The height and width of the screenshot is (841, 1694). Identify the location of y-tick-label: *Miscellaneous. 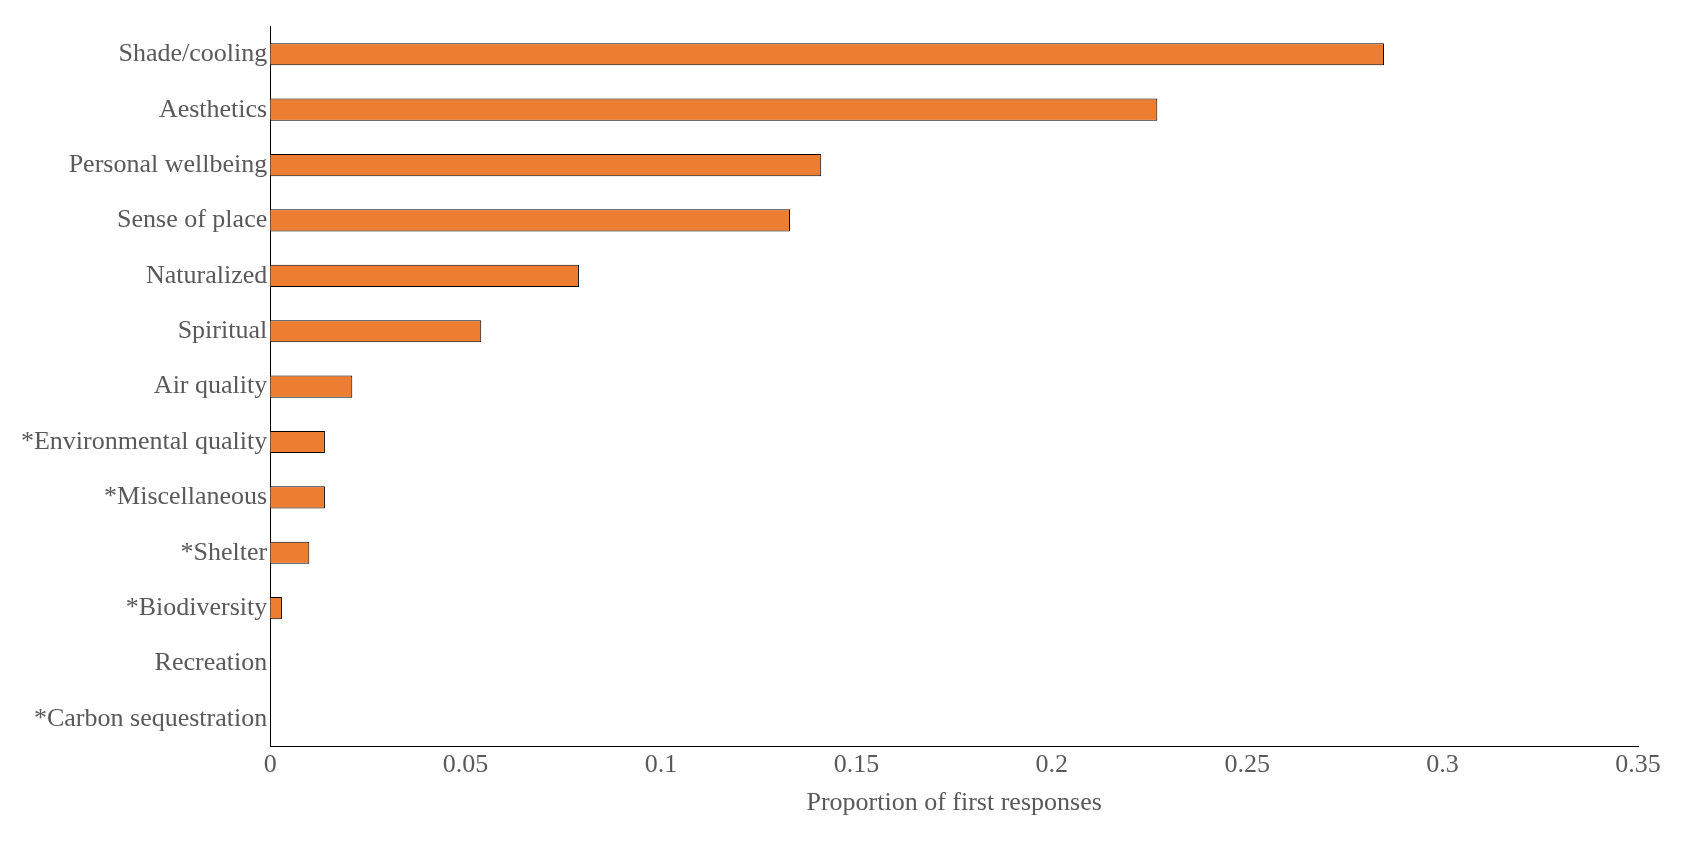
(186, 496).